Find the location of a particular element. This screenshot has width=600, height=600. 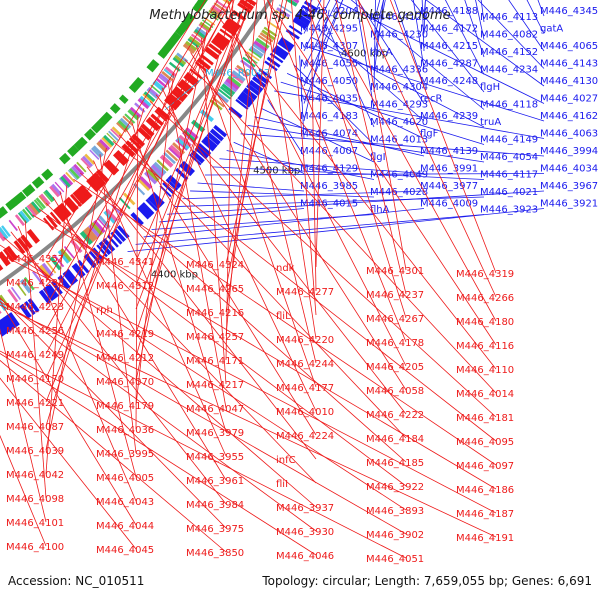

reverse-gene-label: fliL is located at coordinates (283, 316).